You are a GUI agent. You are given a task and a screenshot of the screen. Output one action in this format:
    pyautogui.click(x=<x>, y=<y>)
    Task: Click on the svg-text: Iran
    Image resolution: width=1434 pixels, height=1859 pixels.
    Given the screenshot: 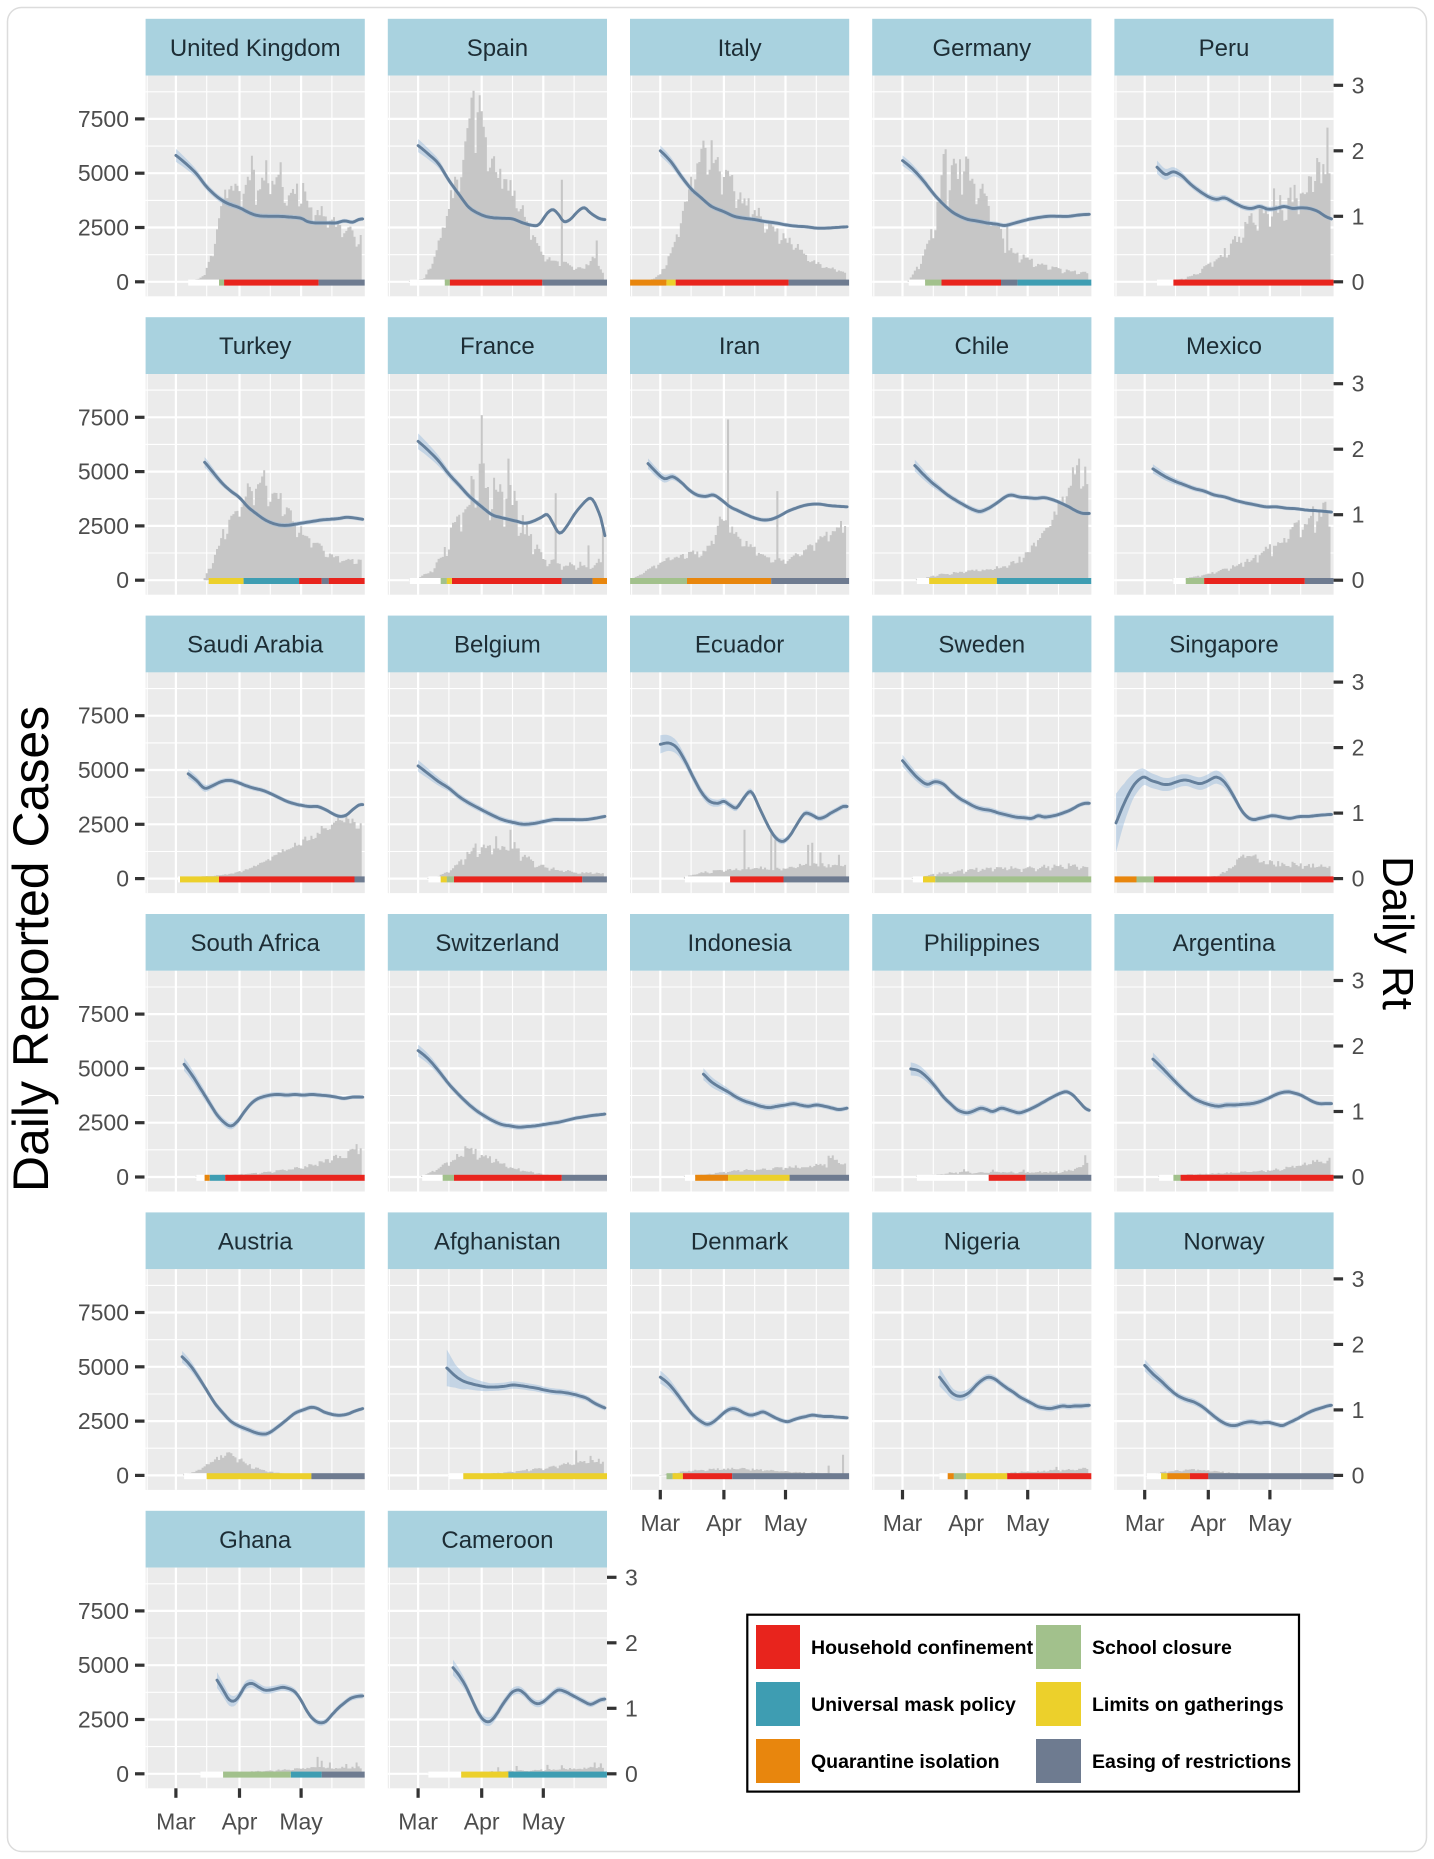 What is the action you would take?
    pyautogui.click(x=739, y=346)
    